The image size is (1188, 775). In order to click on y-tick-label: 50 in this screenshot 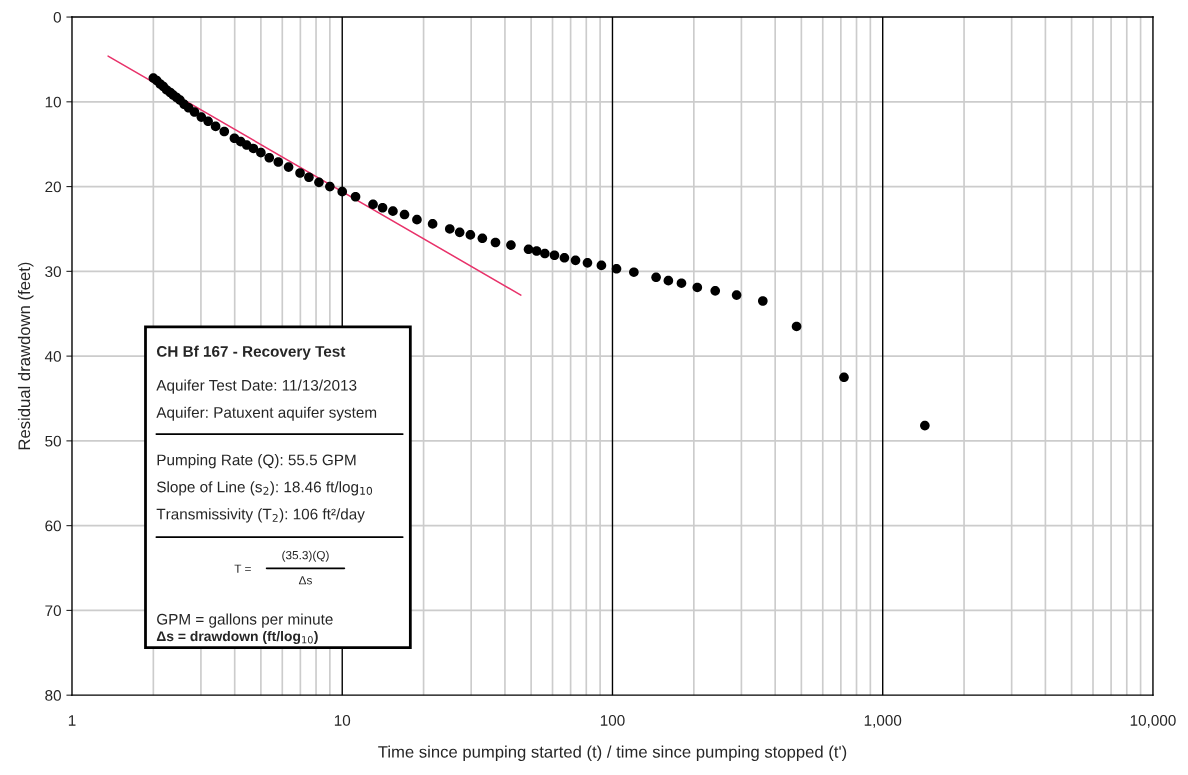, I will do `click(53, 441)`.